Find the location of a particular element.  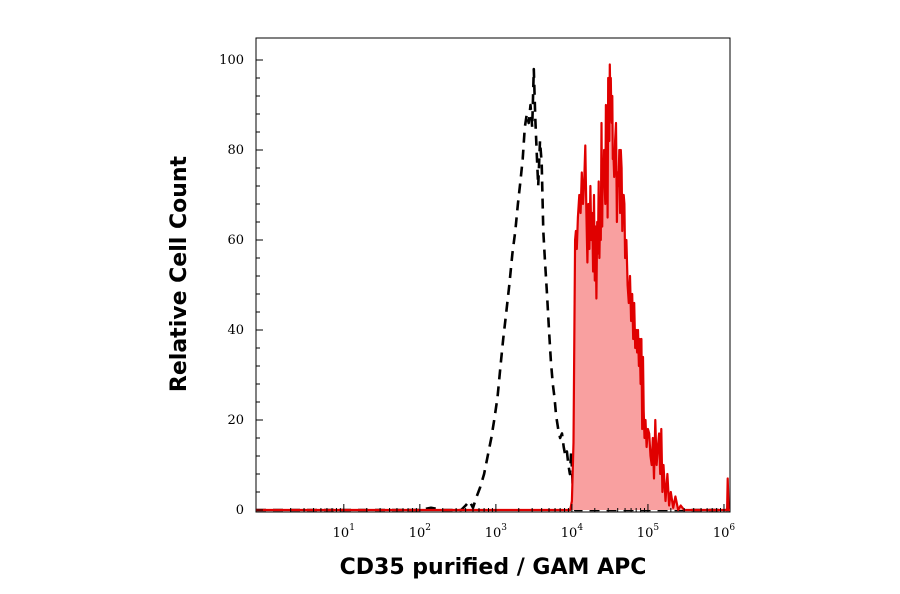

x-tick-label: 10⁴ is located at coordinates (572, 532).